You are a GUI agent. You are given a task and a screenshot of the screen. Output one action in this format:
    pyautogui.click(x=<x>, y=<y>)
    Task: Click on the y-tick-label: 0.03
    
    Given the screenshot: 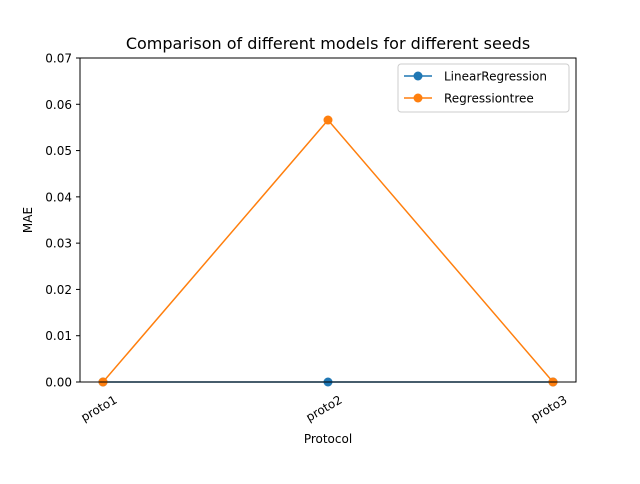 What is the action you would take?
    pyautogui.click(x=58, y=244)
    